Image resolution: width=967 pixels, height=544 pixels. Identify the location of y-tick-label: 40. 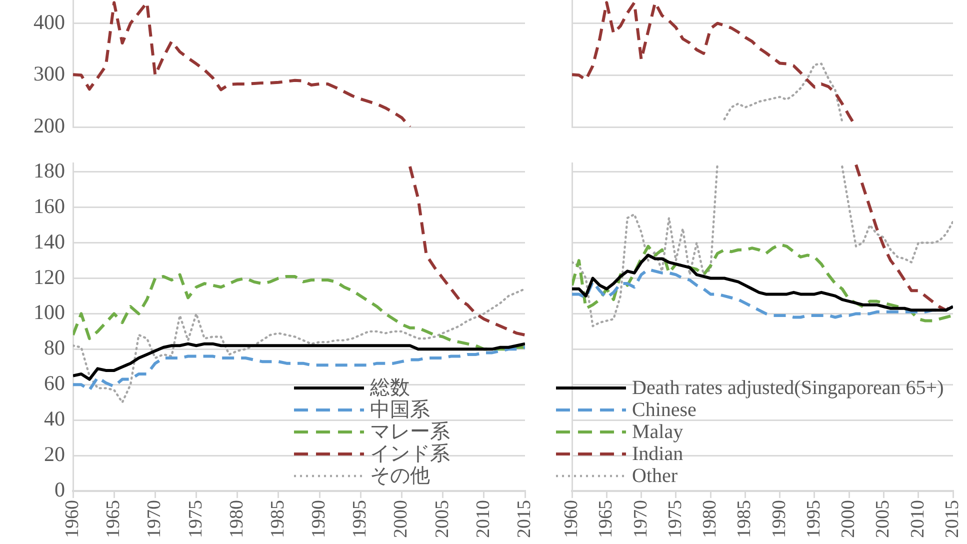
(54, 418).